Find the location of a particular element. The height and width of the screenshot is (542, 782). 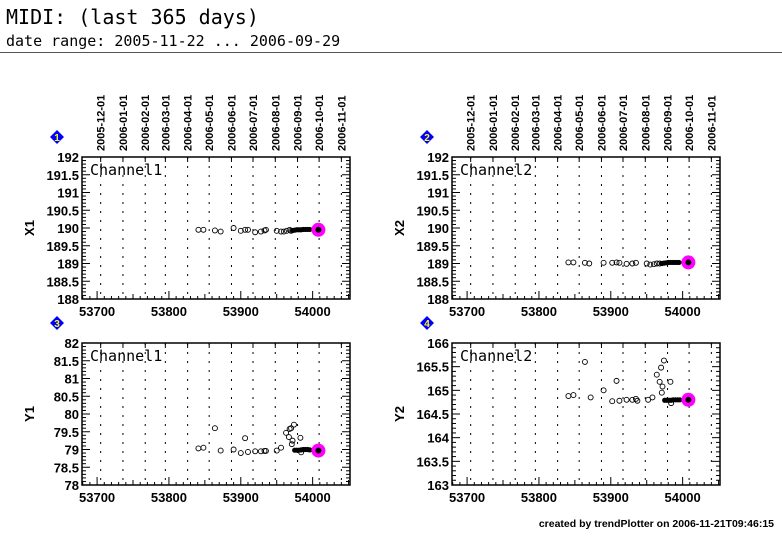

y-tick-label: 188 is located at coordinates (438, 299).